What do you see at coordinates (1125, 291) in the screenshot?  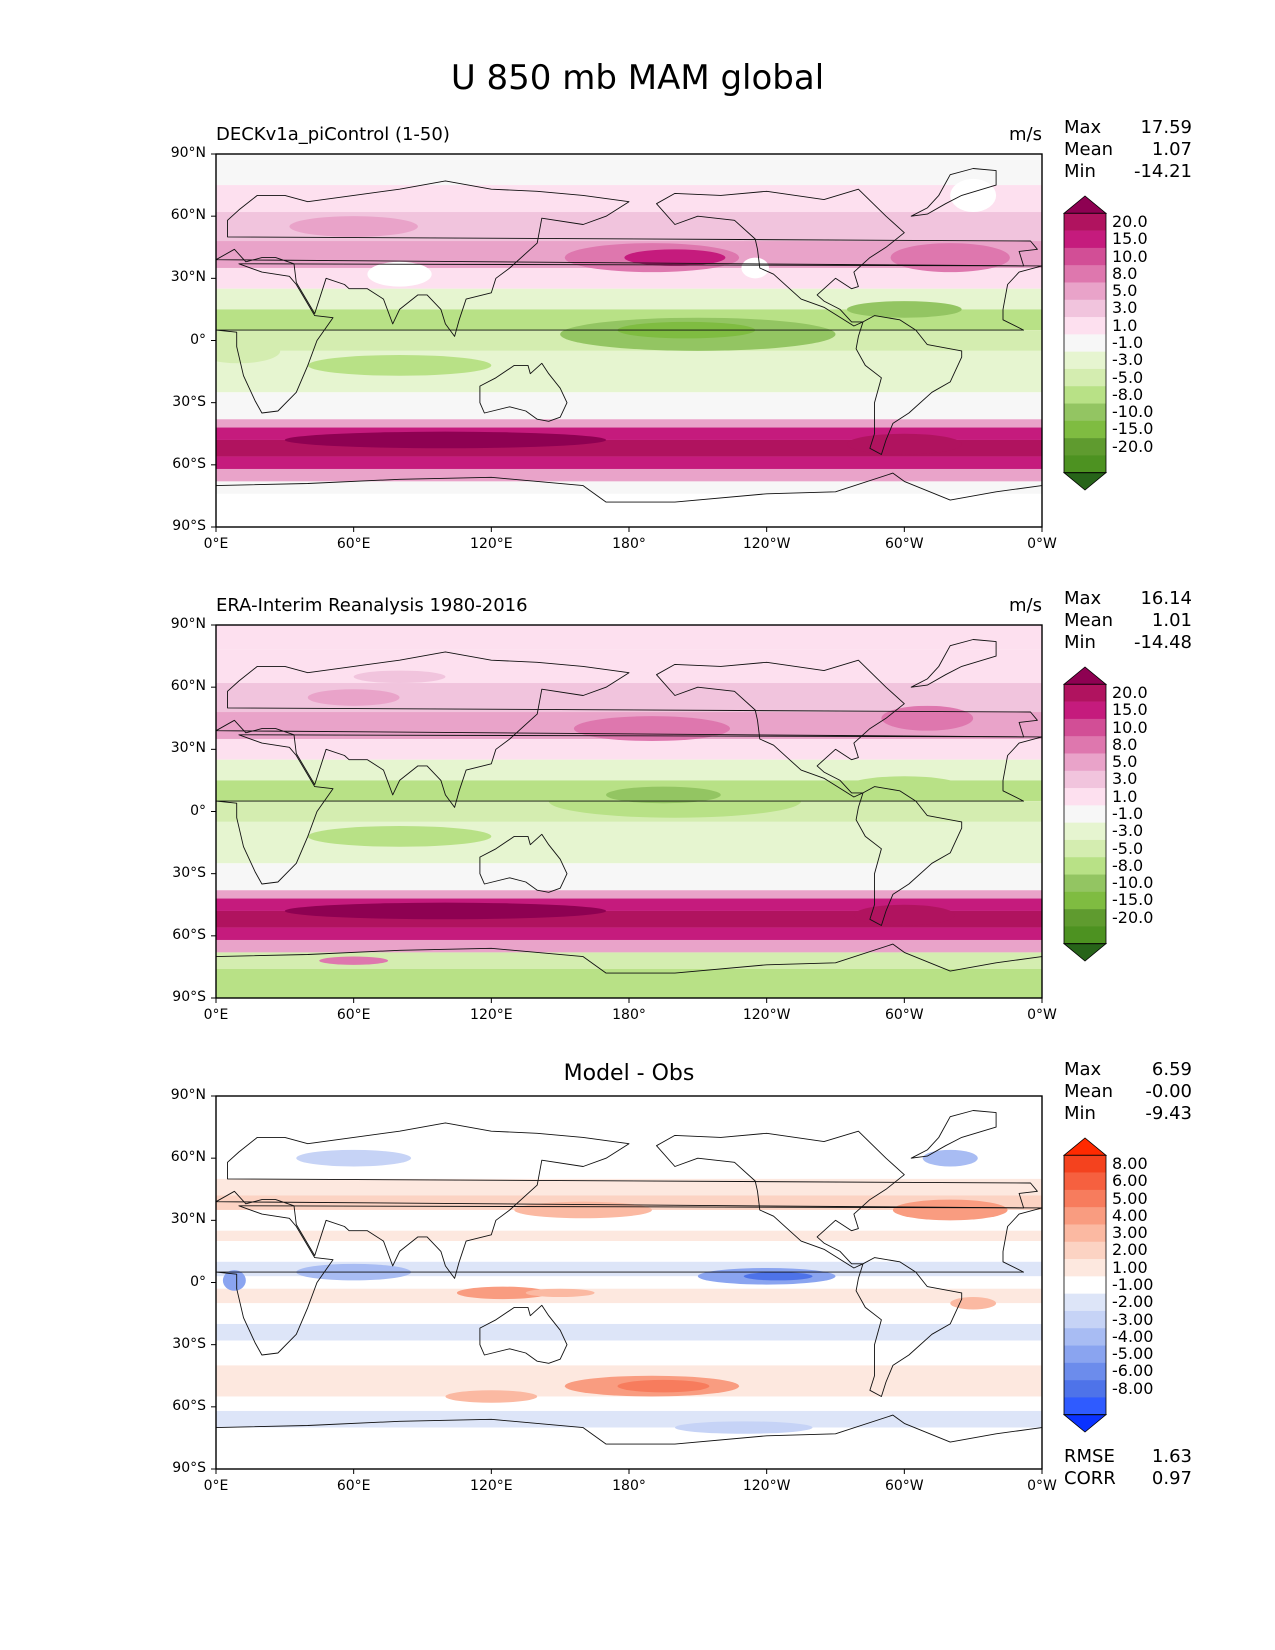 I see `colorbar-label: 5.0` at bounding box center [1125, 291].